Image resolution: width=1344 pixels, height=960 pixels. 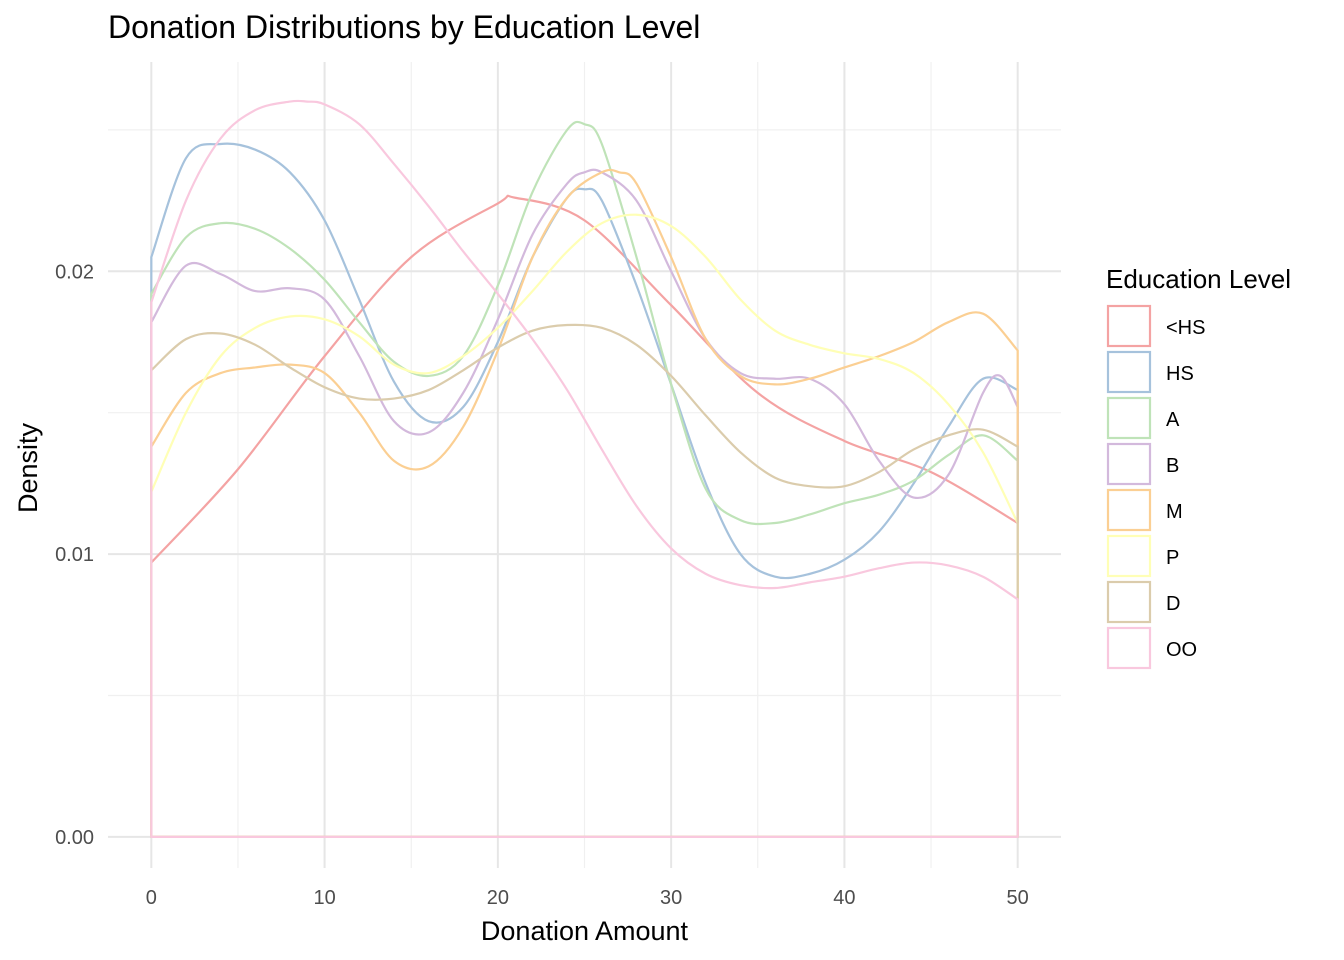 I want to click on x-tick-label: 20, so click(x=498, y=898).